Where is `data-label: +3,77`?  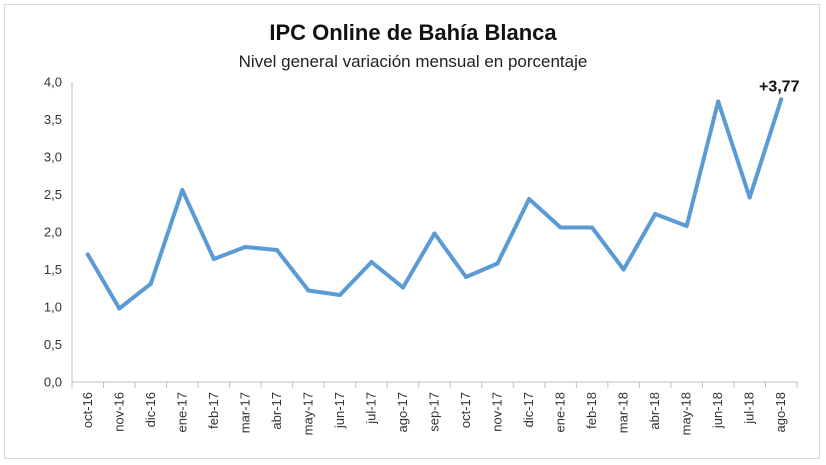
data-label: +3,77 is located at coordinates (779, 86).